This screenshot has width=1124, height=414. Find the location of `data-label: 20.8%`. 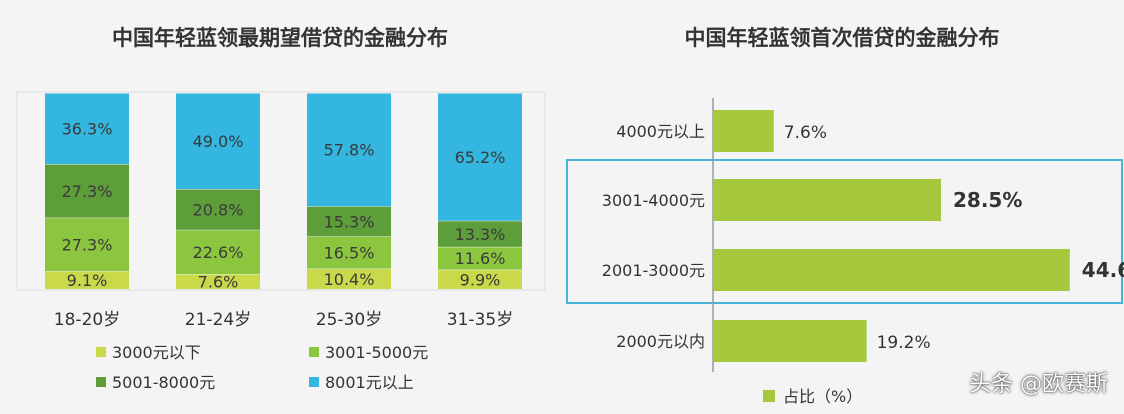

data-label: 20.8% is located at coordinates (218, 209).